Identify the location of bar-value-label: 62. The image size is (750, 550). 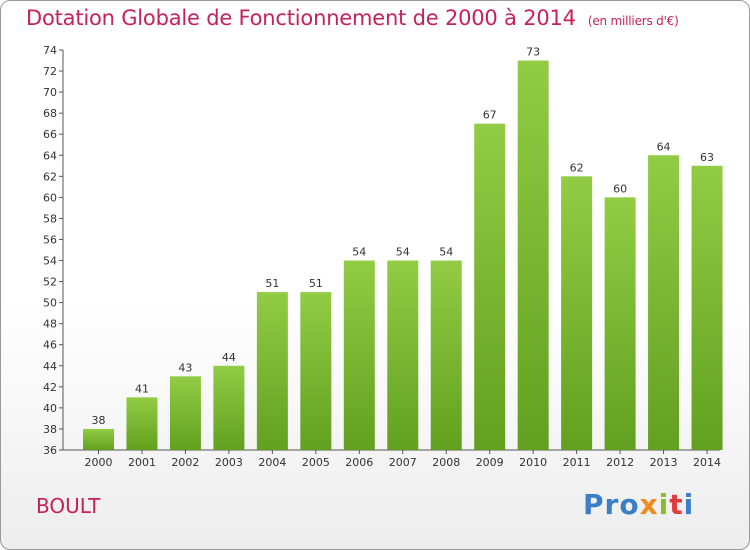
(577, 167).